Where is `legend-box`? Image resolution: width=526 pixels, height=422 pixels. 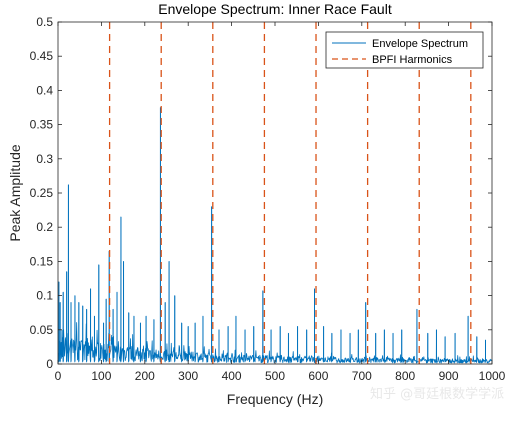
legend-box is located at coordinates (404, 50).